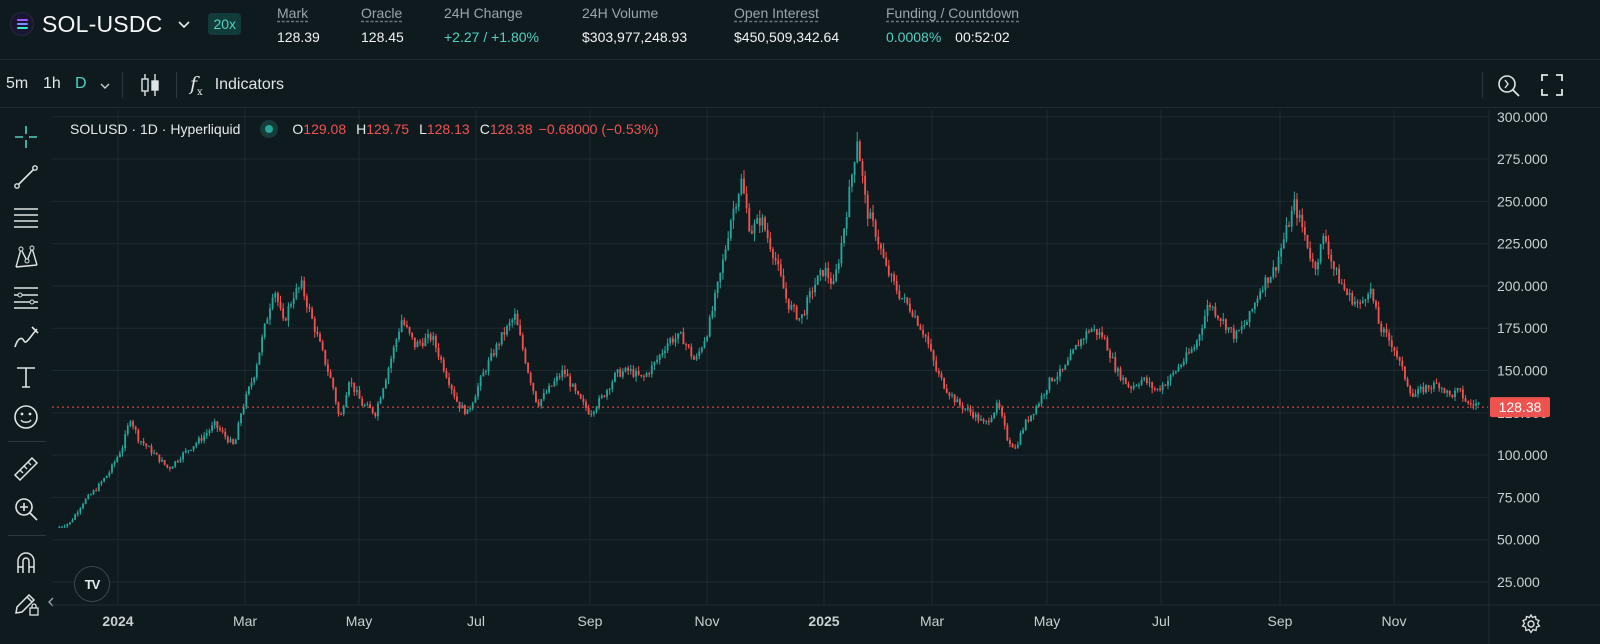  What do you see at coordinates (26, 257) in the screenshot?
I see `pattern-tool` at bounding box center [26, 257].